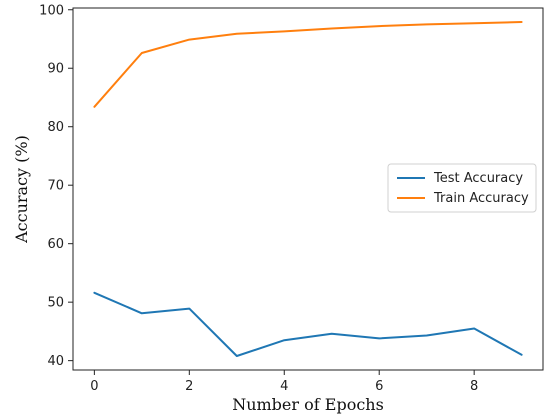 This screenshot has width=550, height=419. I want to click on x-axis-title: Number of Epochs, so click(308, 404).